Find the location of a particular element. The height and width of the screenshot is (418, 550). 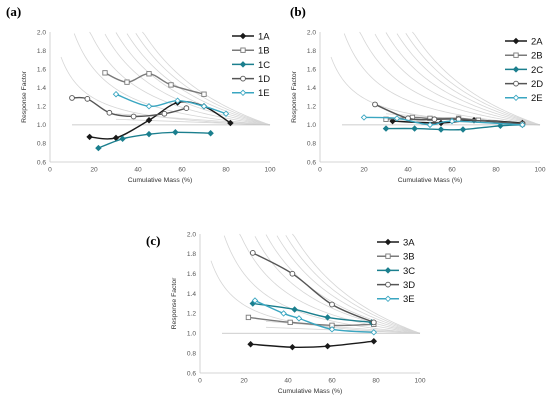

legend-label: 2D is located at coordinates (537, 84).